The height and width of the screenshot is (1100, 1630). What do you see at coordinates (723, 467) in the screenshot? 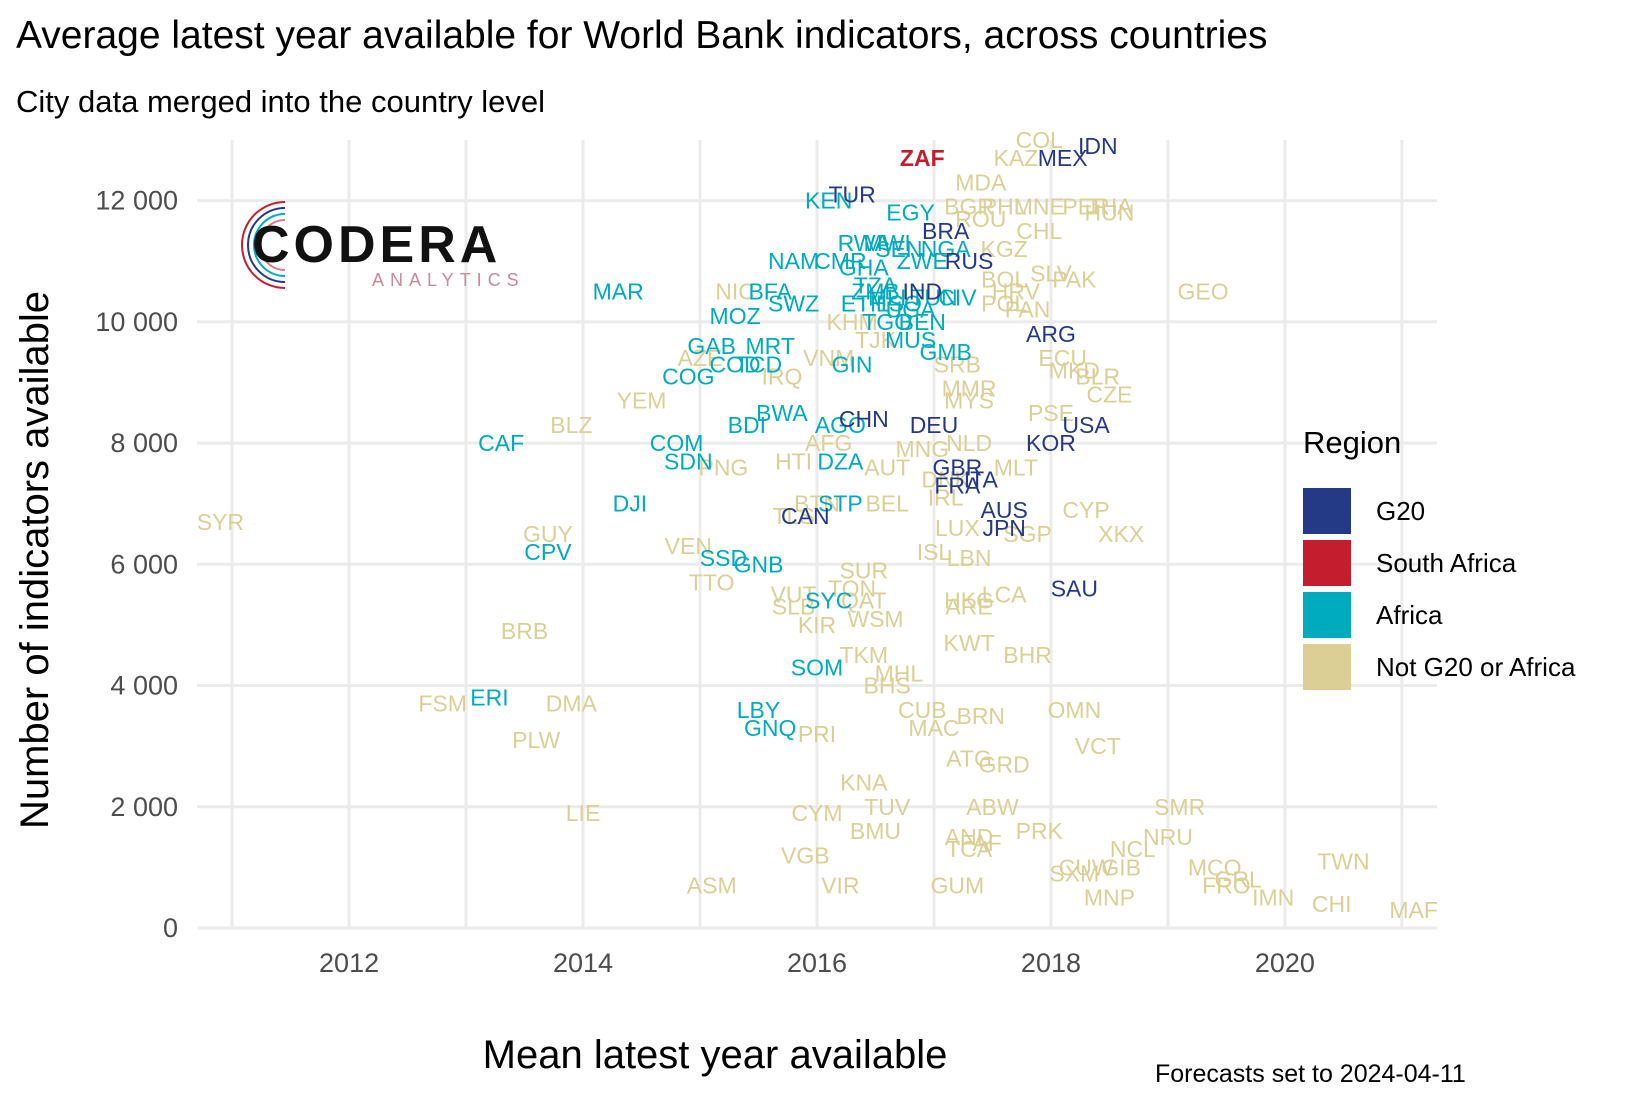
I see `point-label-png: PNG` at bounding box center [723, 467].